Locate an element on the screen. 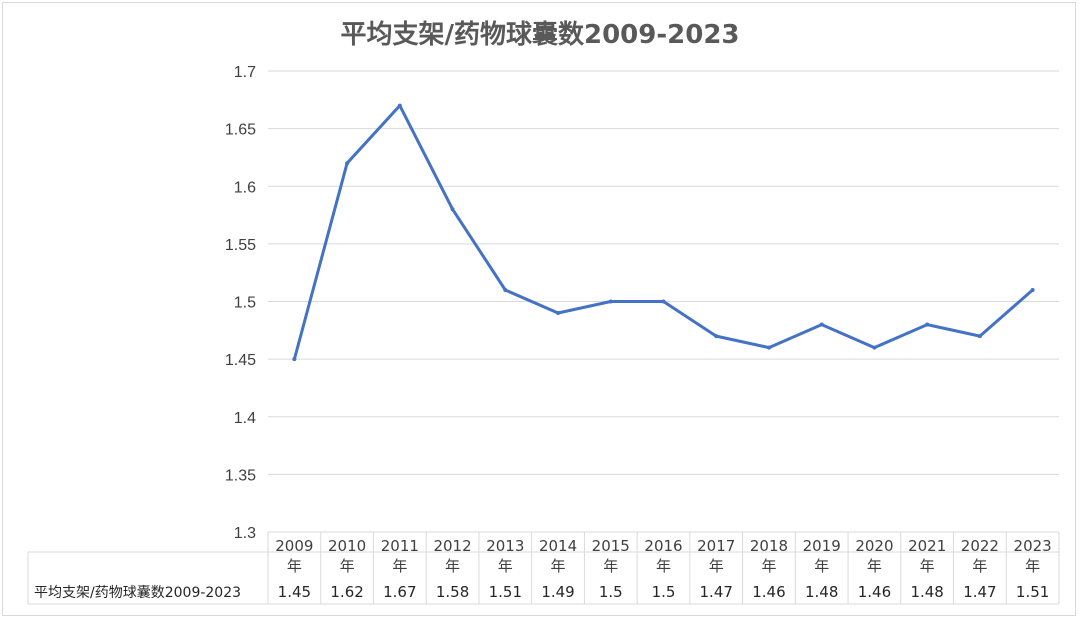 The height and width of the screenshot is (620, 1080). y-tick-label: 1.65 is located at coordinates (240, 130).